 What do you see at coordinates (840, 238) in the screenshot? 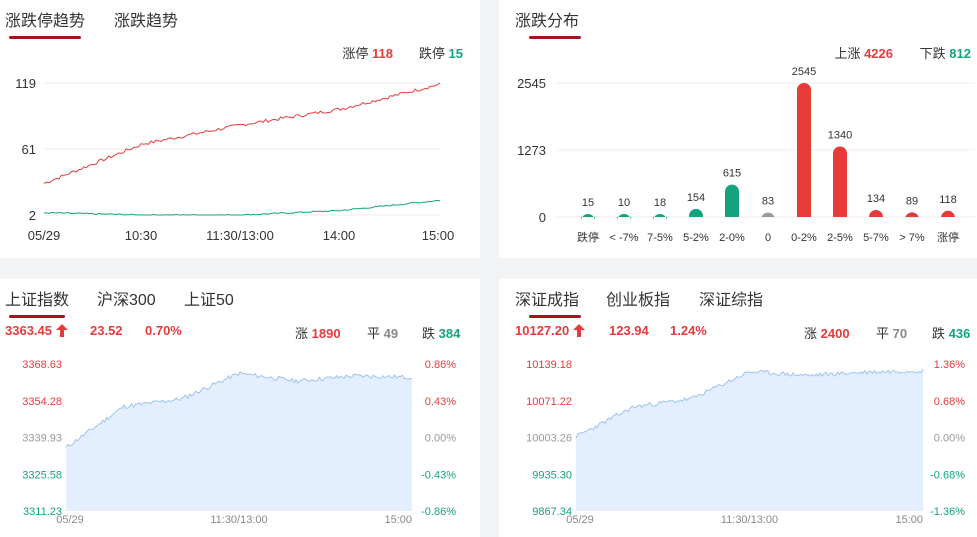
I see `category-label: 2-5%` at bounding box center [840, 238].